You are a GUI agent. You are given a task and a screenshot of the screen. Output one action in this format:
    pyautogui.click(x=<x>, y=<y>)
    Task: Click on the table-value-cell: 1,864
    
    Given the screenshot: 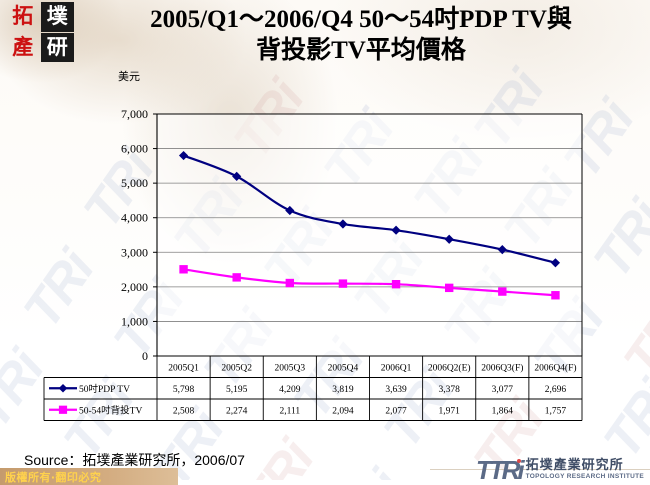 What is the action you would take?
    pyautogui.click(x=503, y=412)
    